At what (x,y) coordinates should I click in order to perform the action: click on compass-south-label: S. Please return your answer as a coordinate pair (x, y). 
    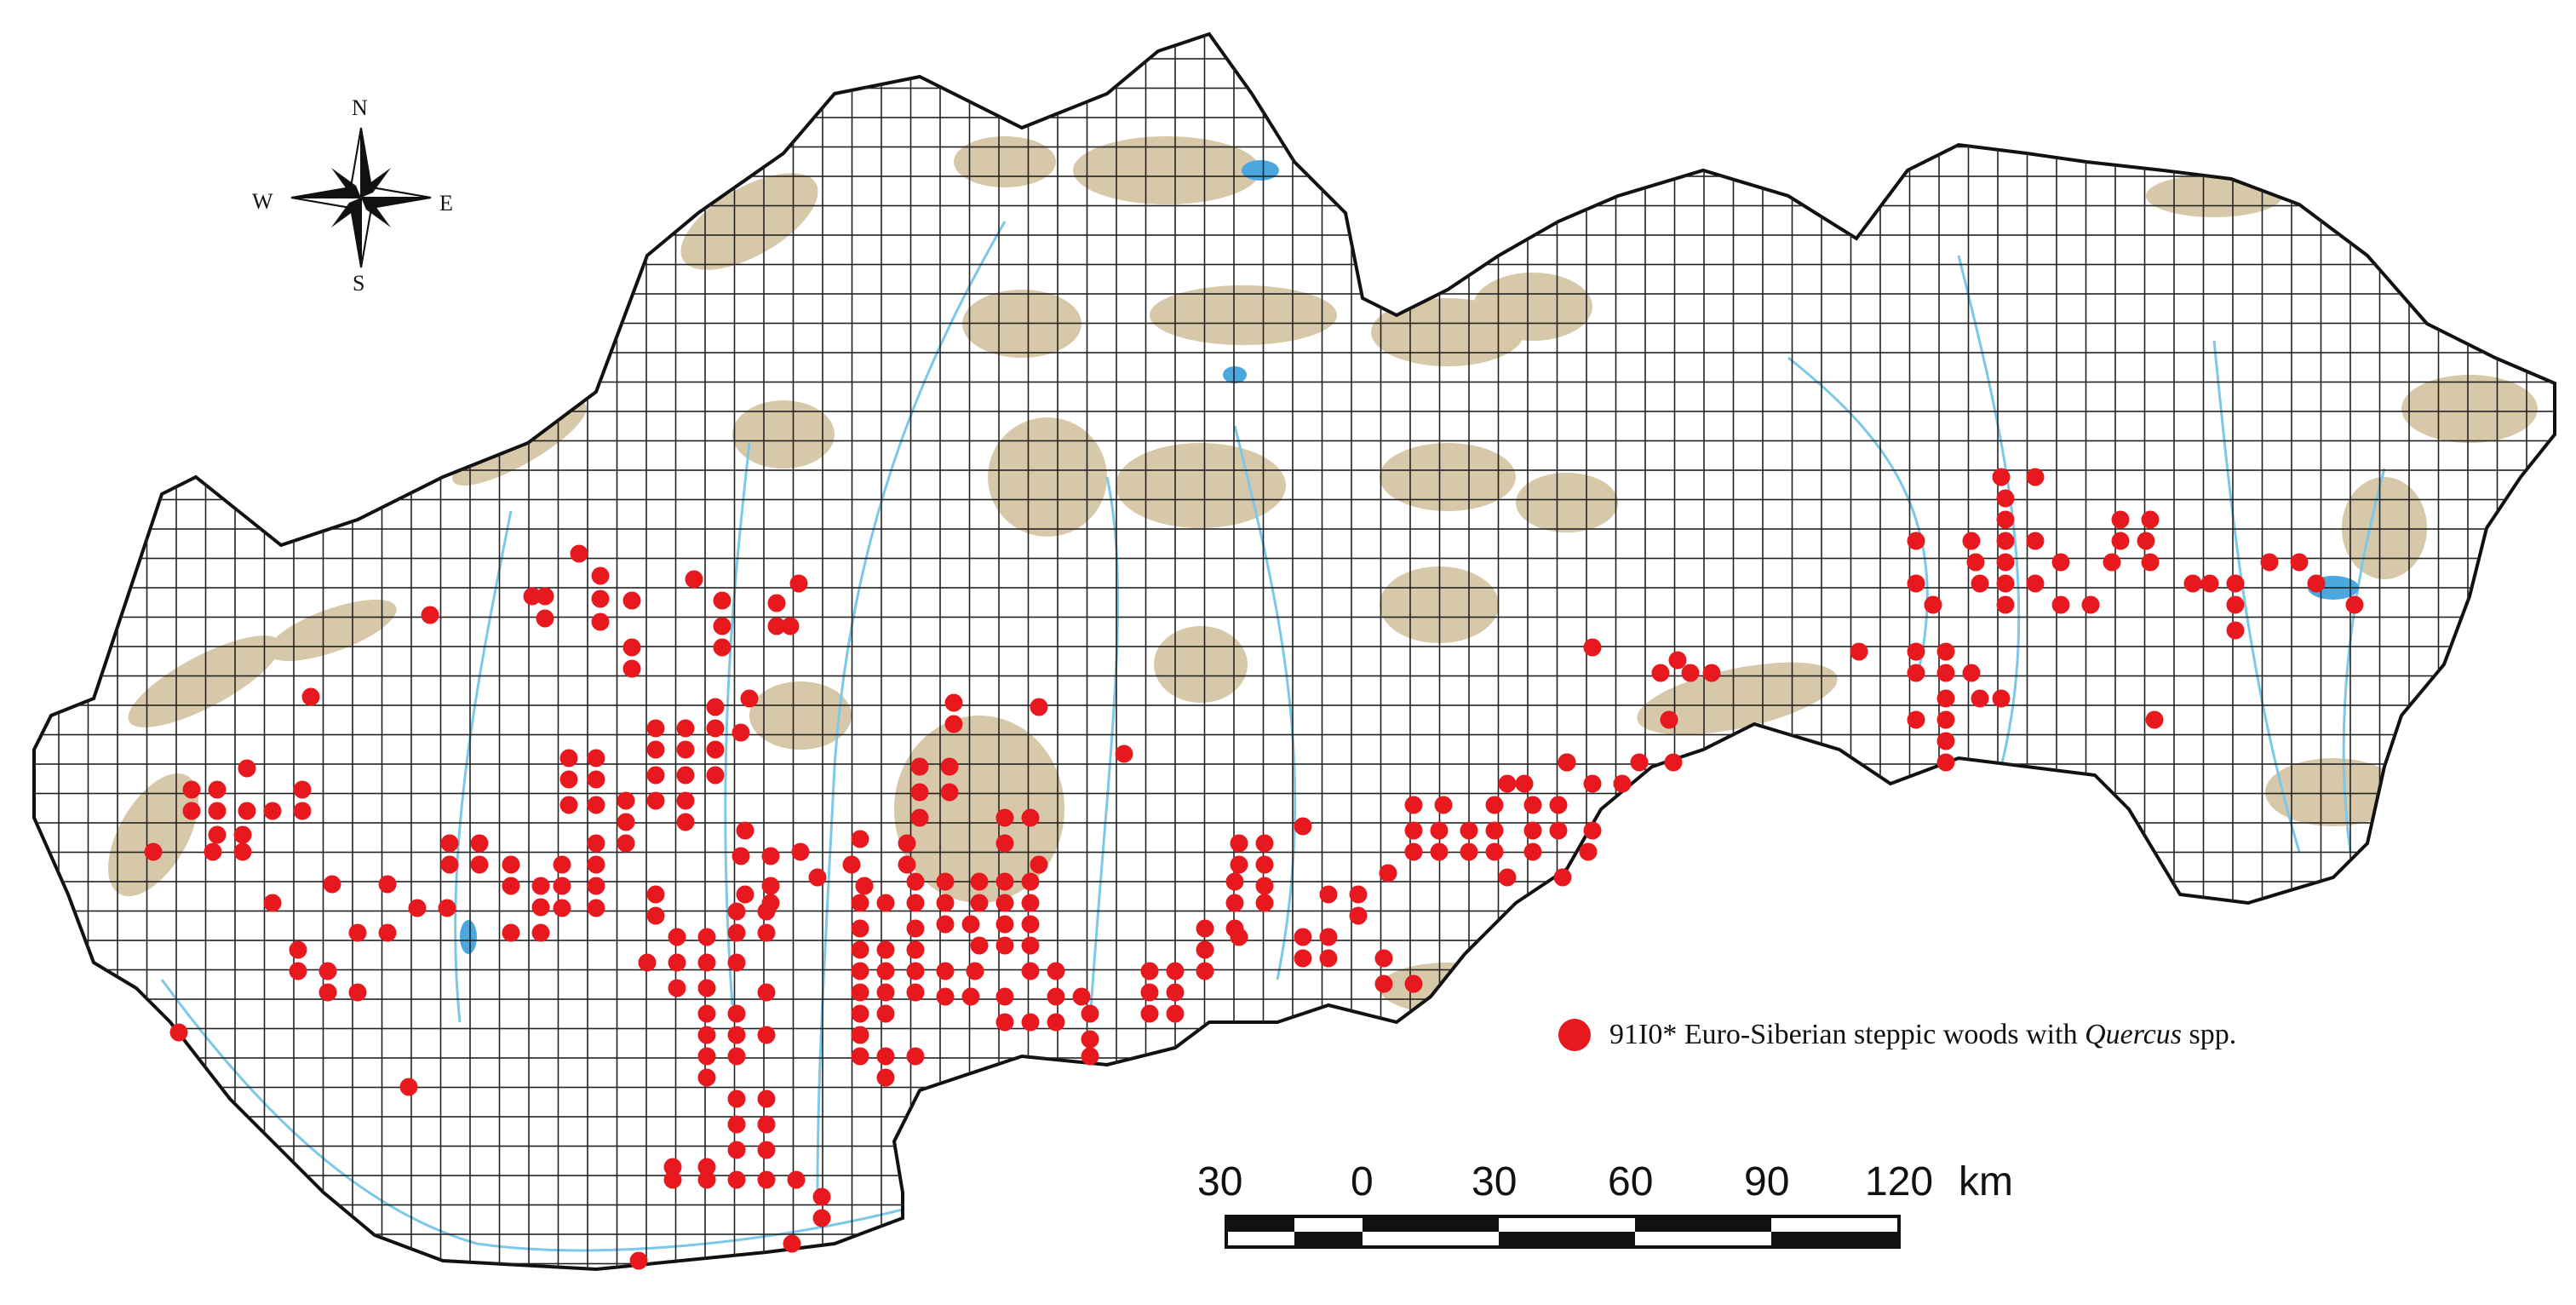
    Looking at the image, I should click on (359, 283).